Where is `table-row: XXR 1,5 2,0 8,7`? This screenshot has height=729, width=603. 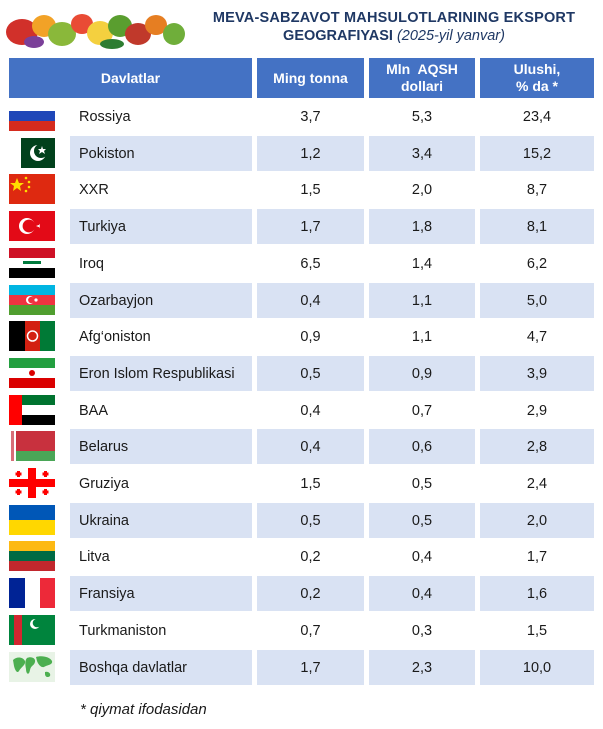
table-row: XXR 1,5 2,0 8,7 is located at coordinates (301, 189).